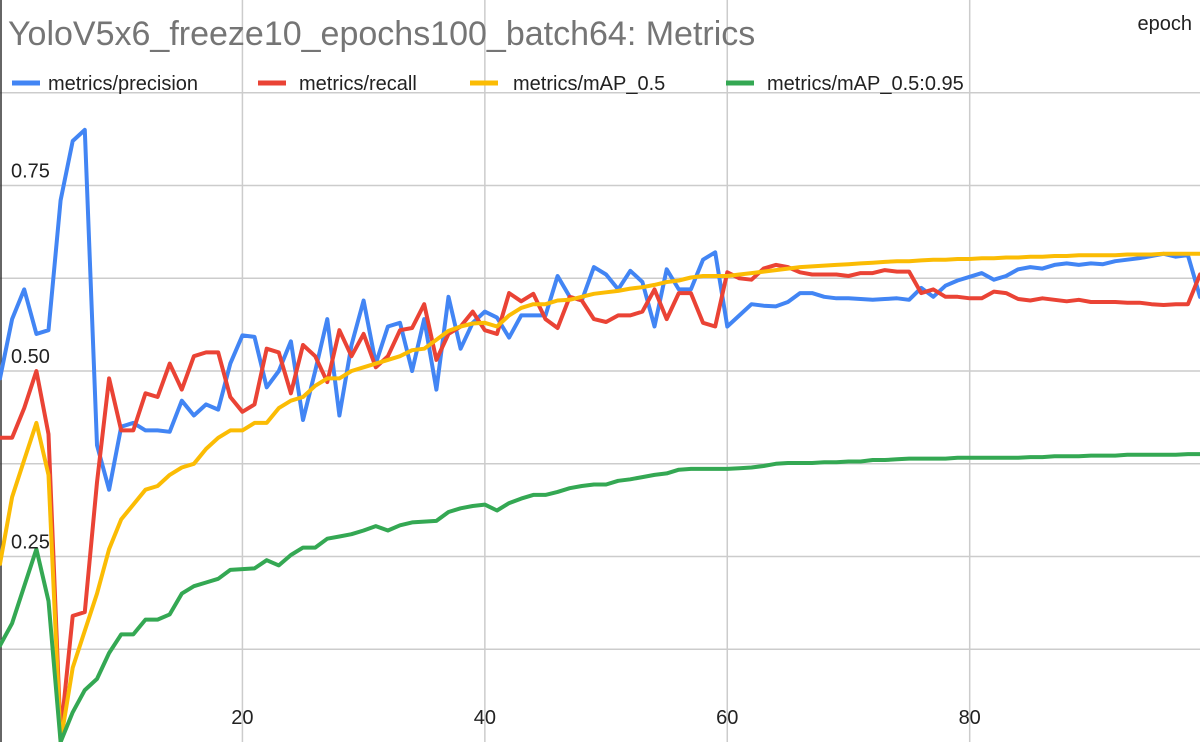  What do you see at coordinates (865, 84) in the screenshot?
I see `legend-label-map50-95: metrics/mAP_0.5:0.95` at bounding box center [865, 84].